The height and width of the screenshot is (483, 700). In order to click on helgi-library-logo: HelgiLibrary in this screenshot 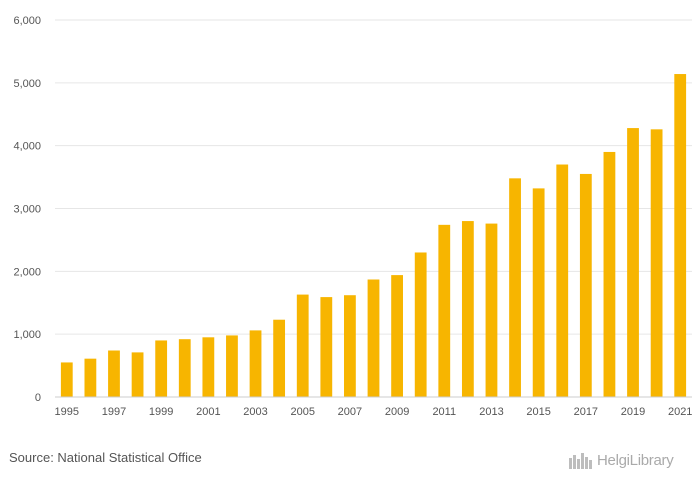, I will do `click(621, 460)`.